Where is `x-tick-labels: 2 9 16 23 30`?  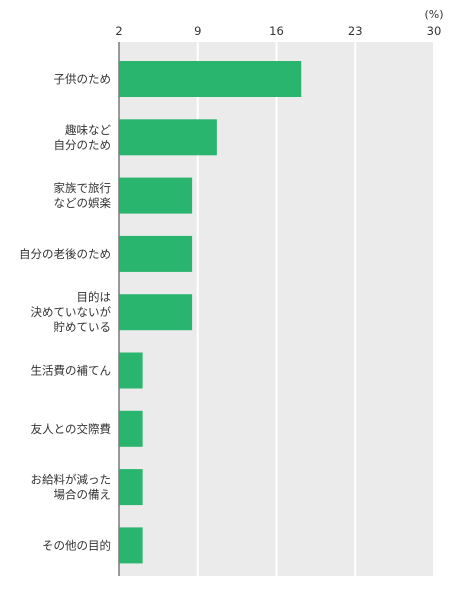
x-tick-labels: 2 9 16 23 30 is located at coordinates (278, 31).